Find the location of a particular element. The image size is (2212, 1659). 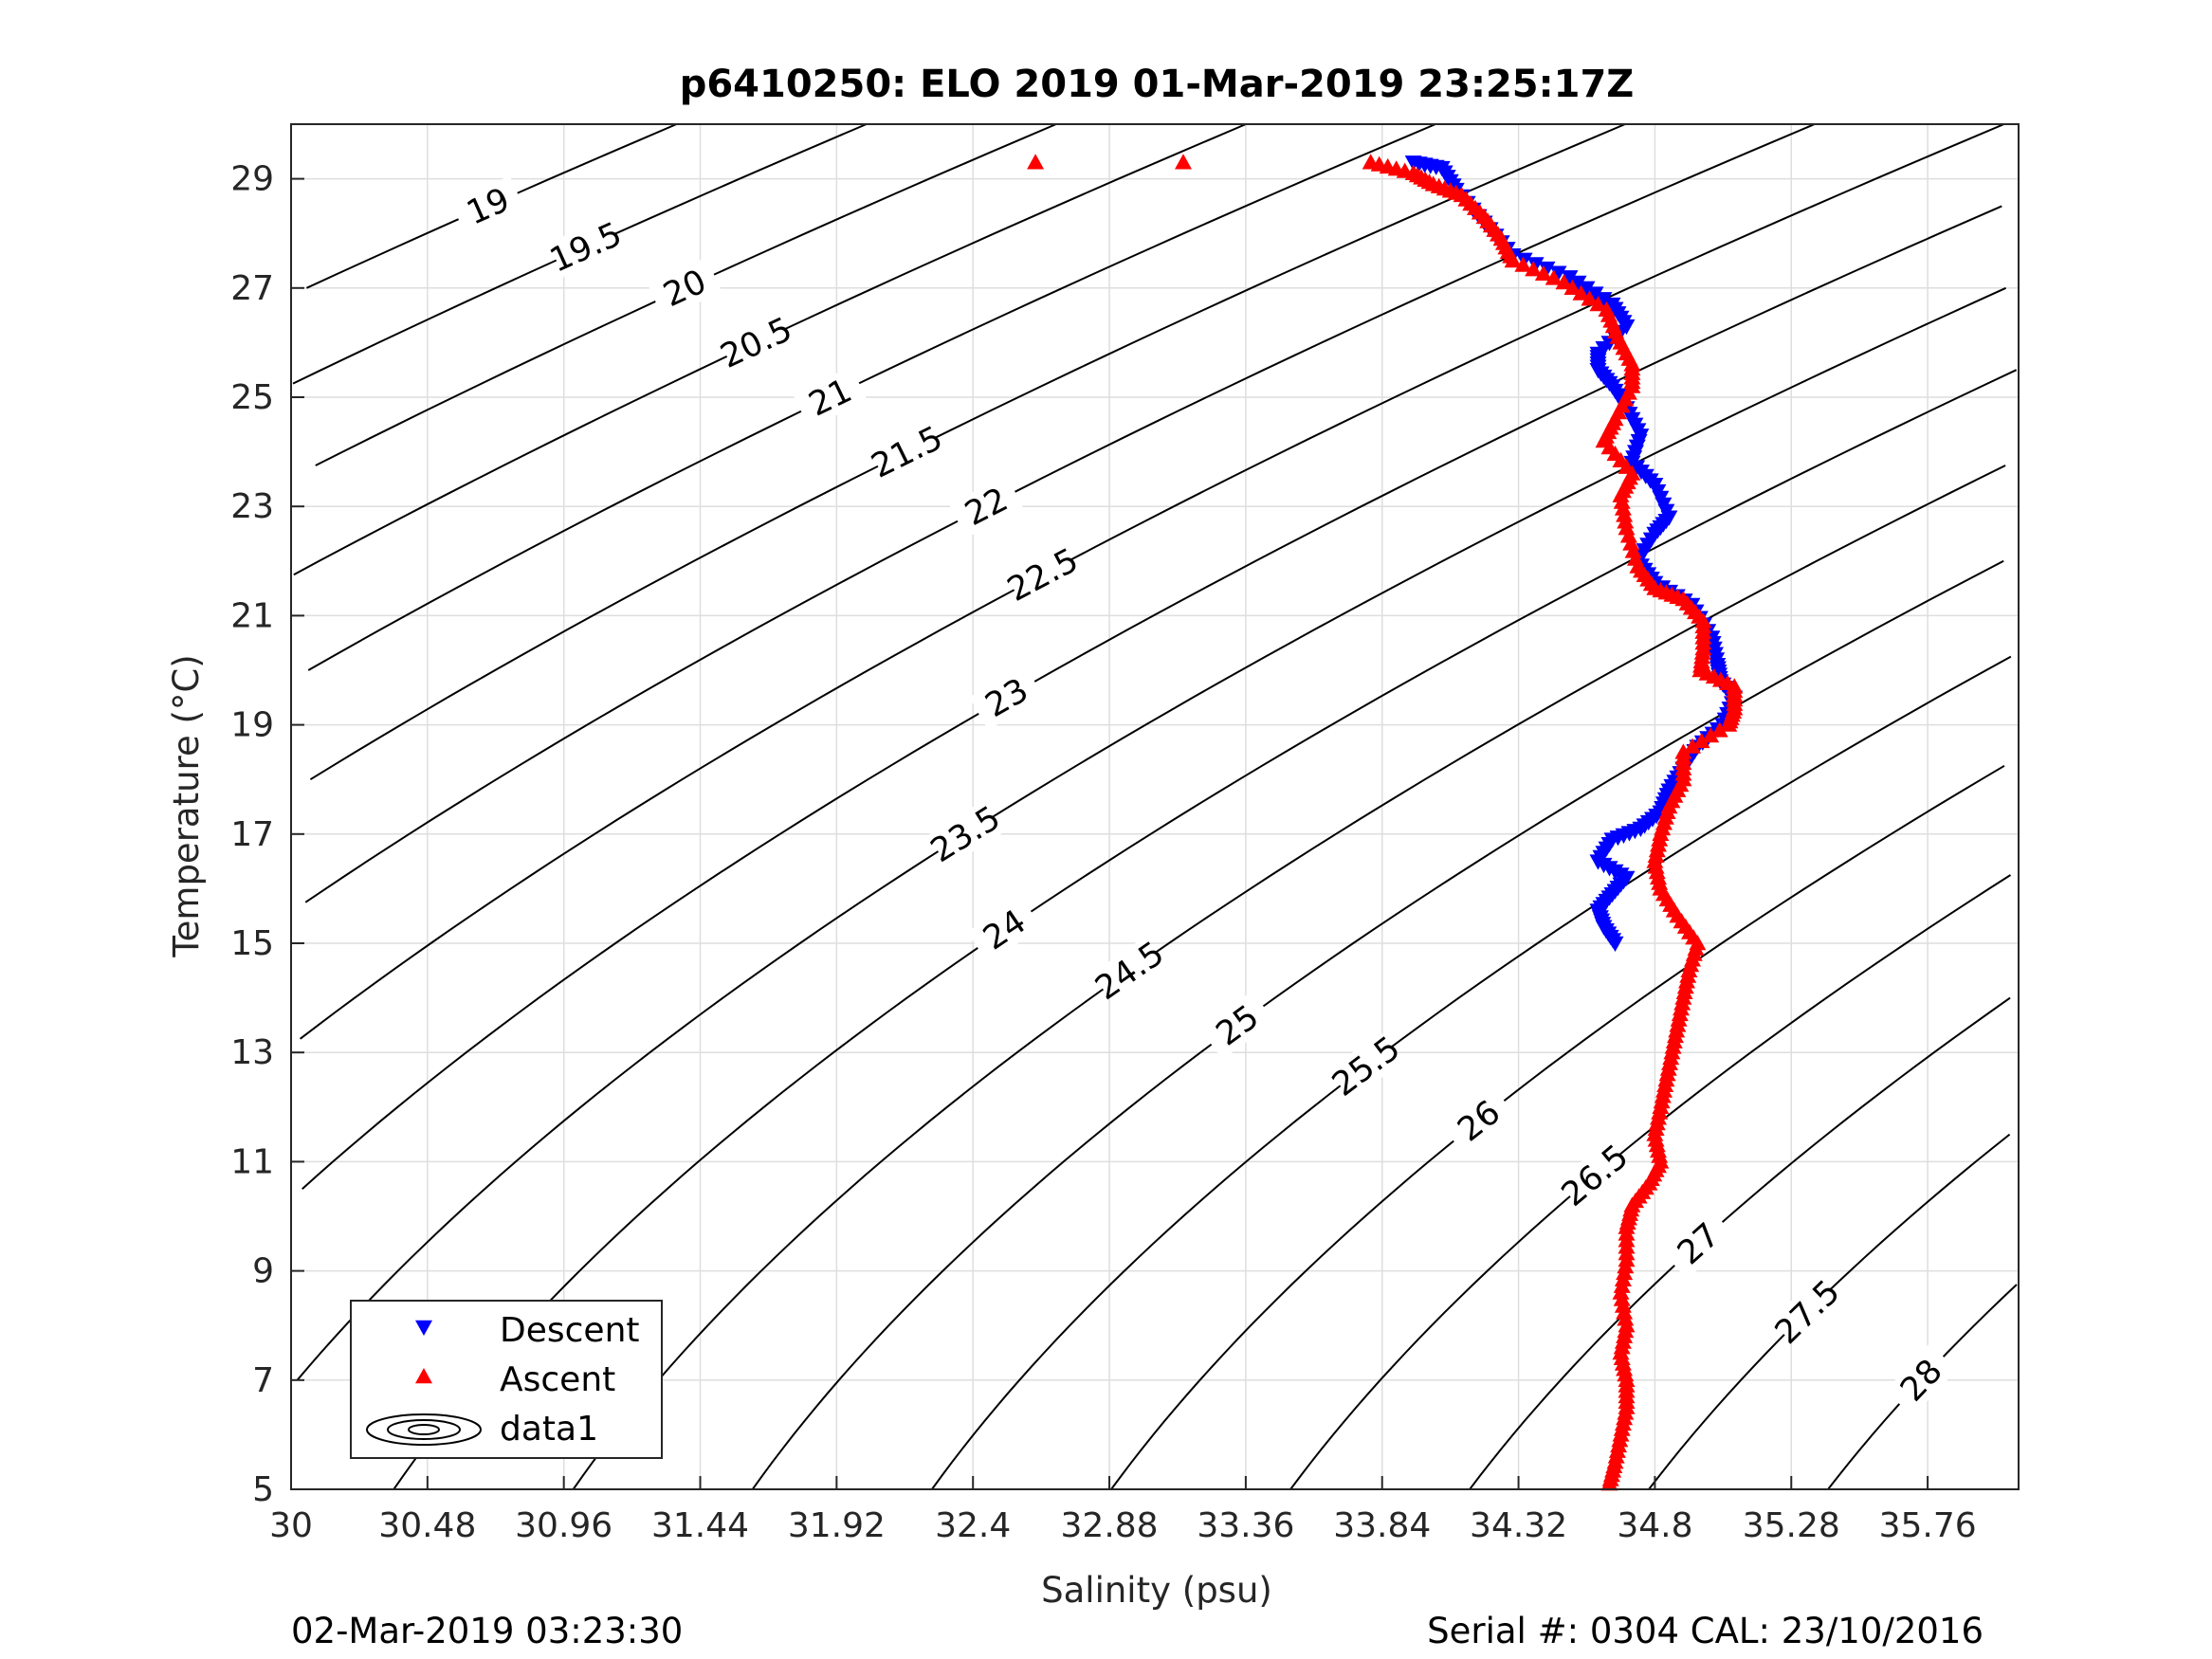

legend-ascent-triangle is located at coordinates (423, 1376).